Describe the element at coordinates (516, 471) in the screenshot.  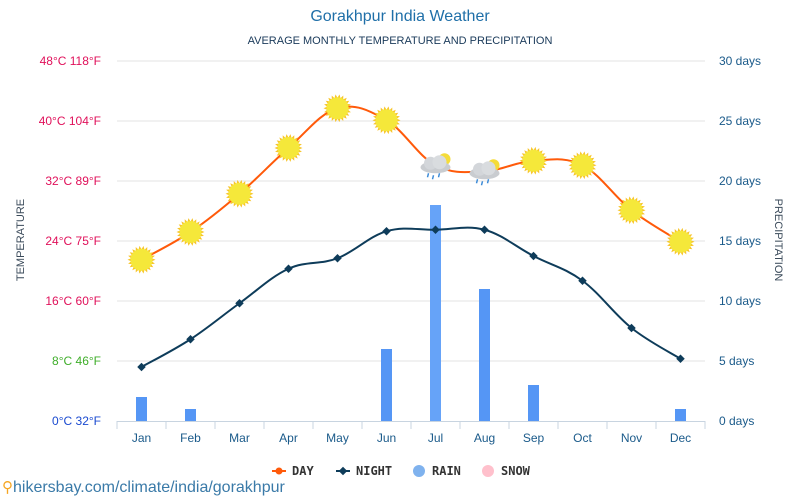
I see `legend-label: SNOW` at that location.